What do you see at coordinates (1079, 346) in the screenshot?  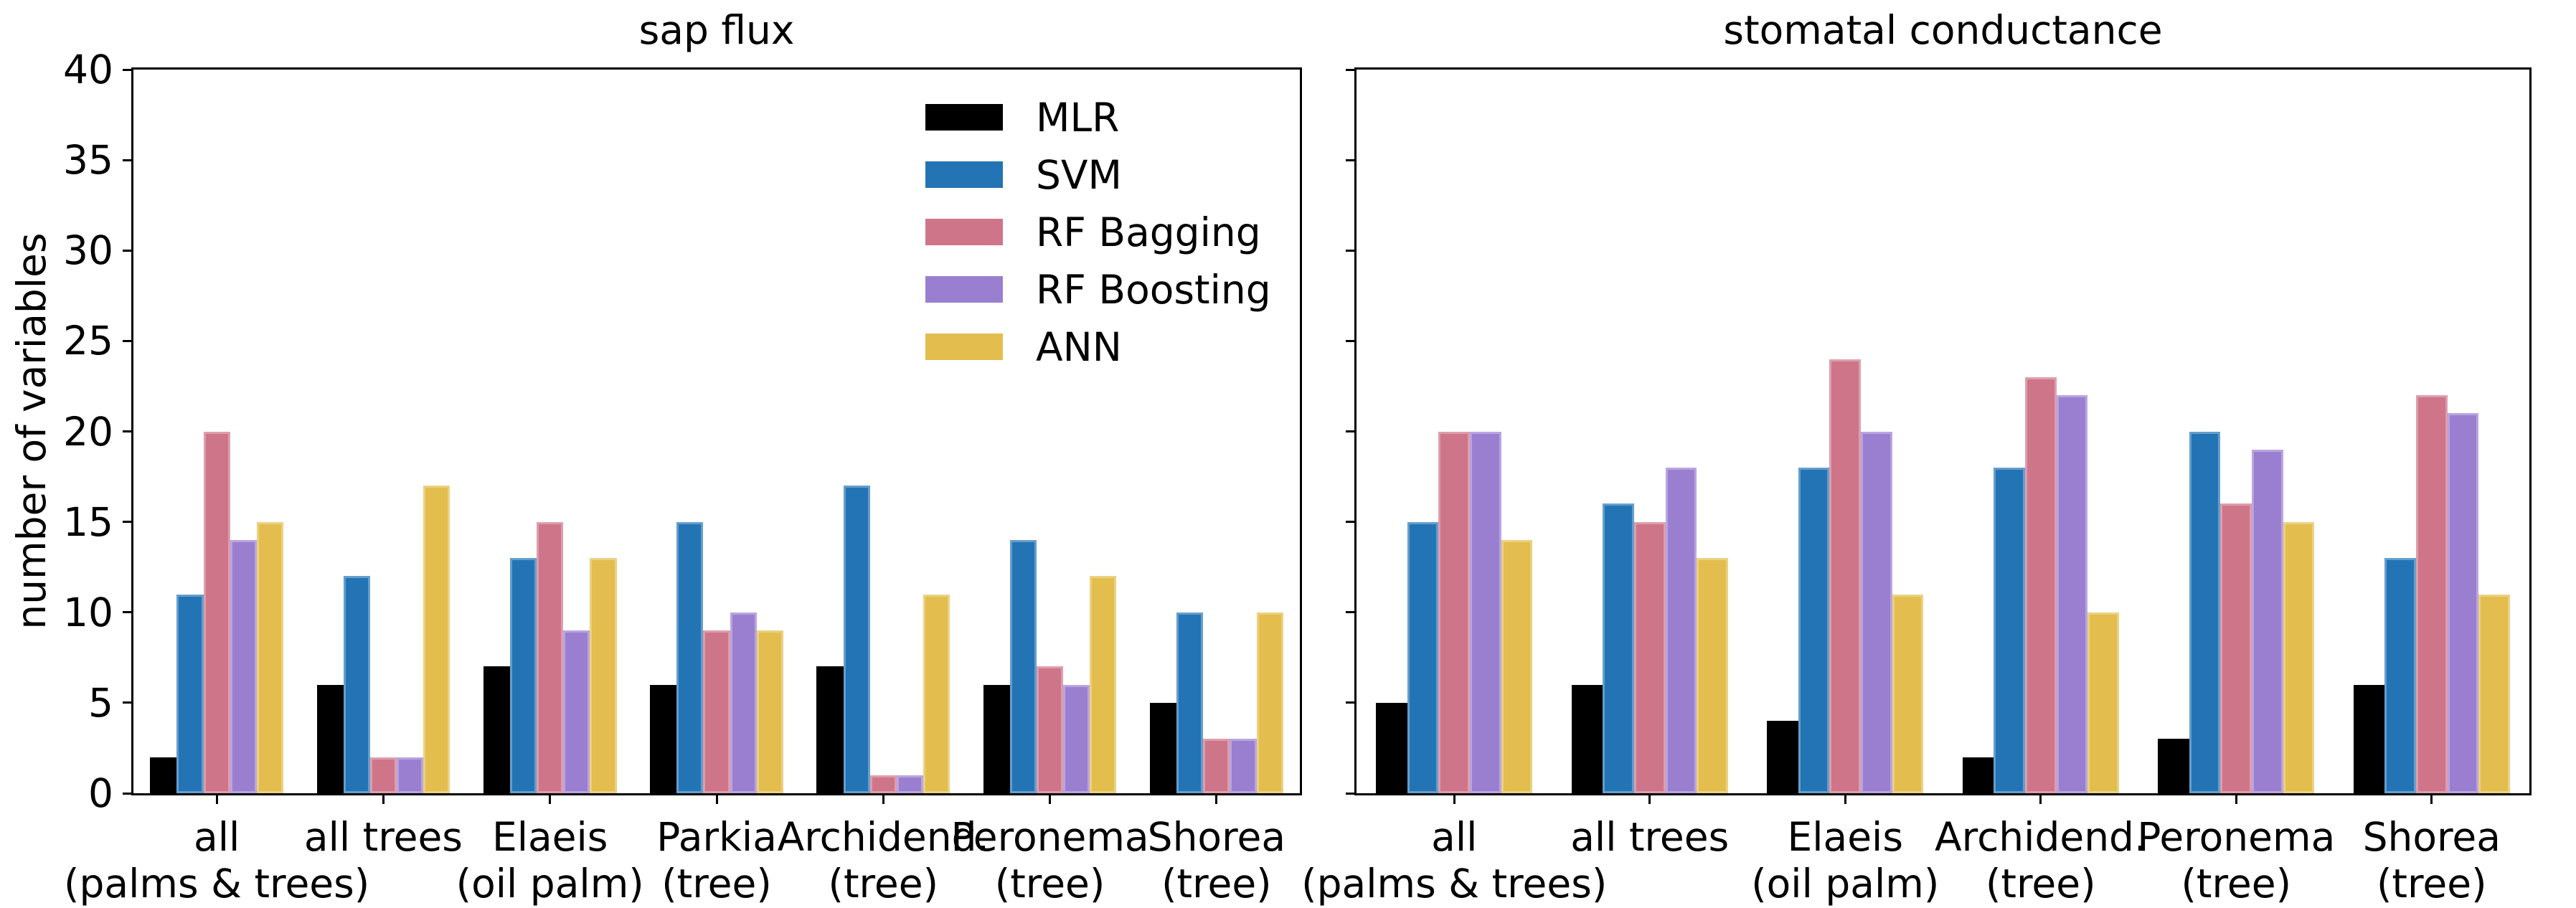 I see `legend-label: ANN` at bounding box center [1079, 346].